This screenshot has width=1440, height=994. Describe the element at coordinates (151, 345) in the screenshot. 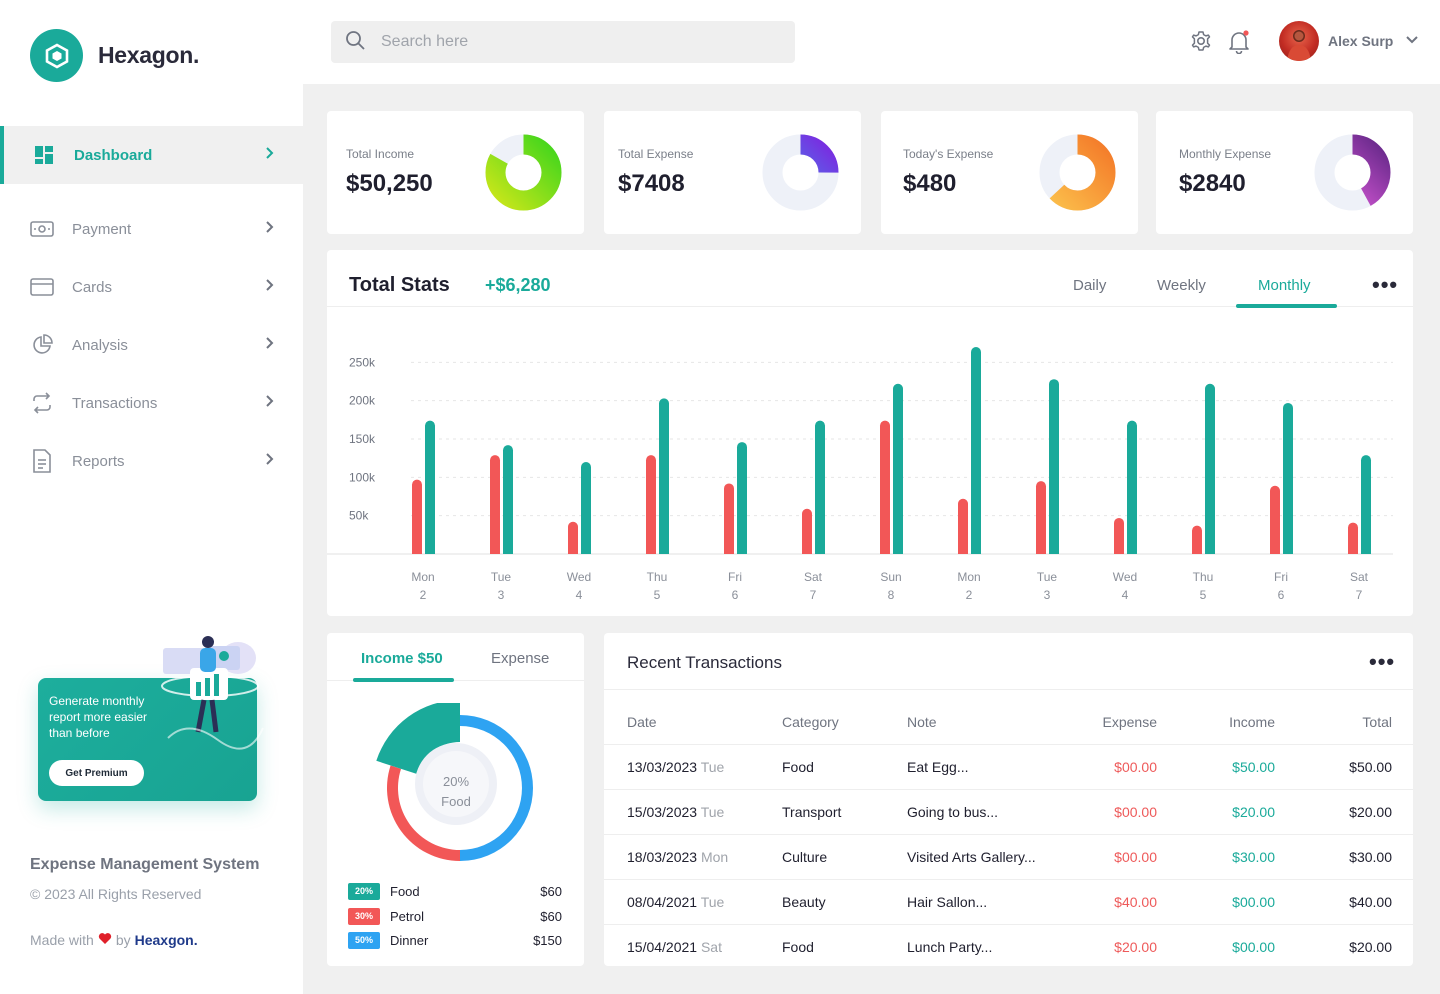

I see `sidebar-item-analysis: Analysis` at that location.